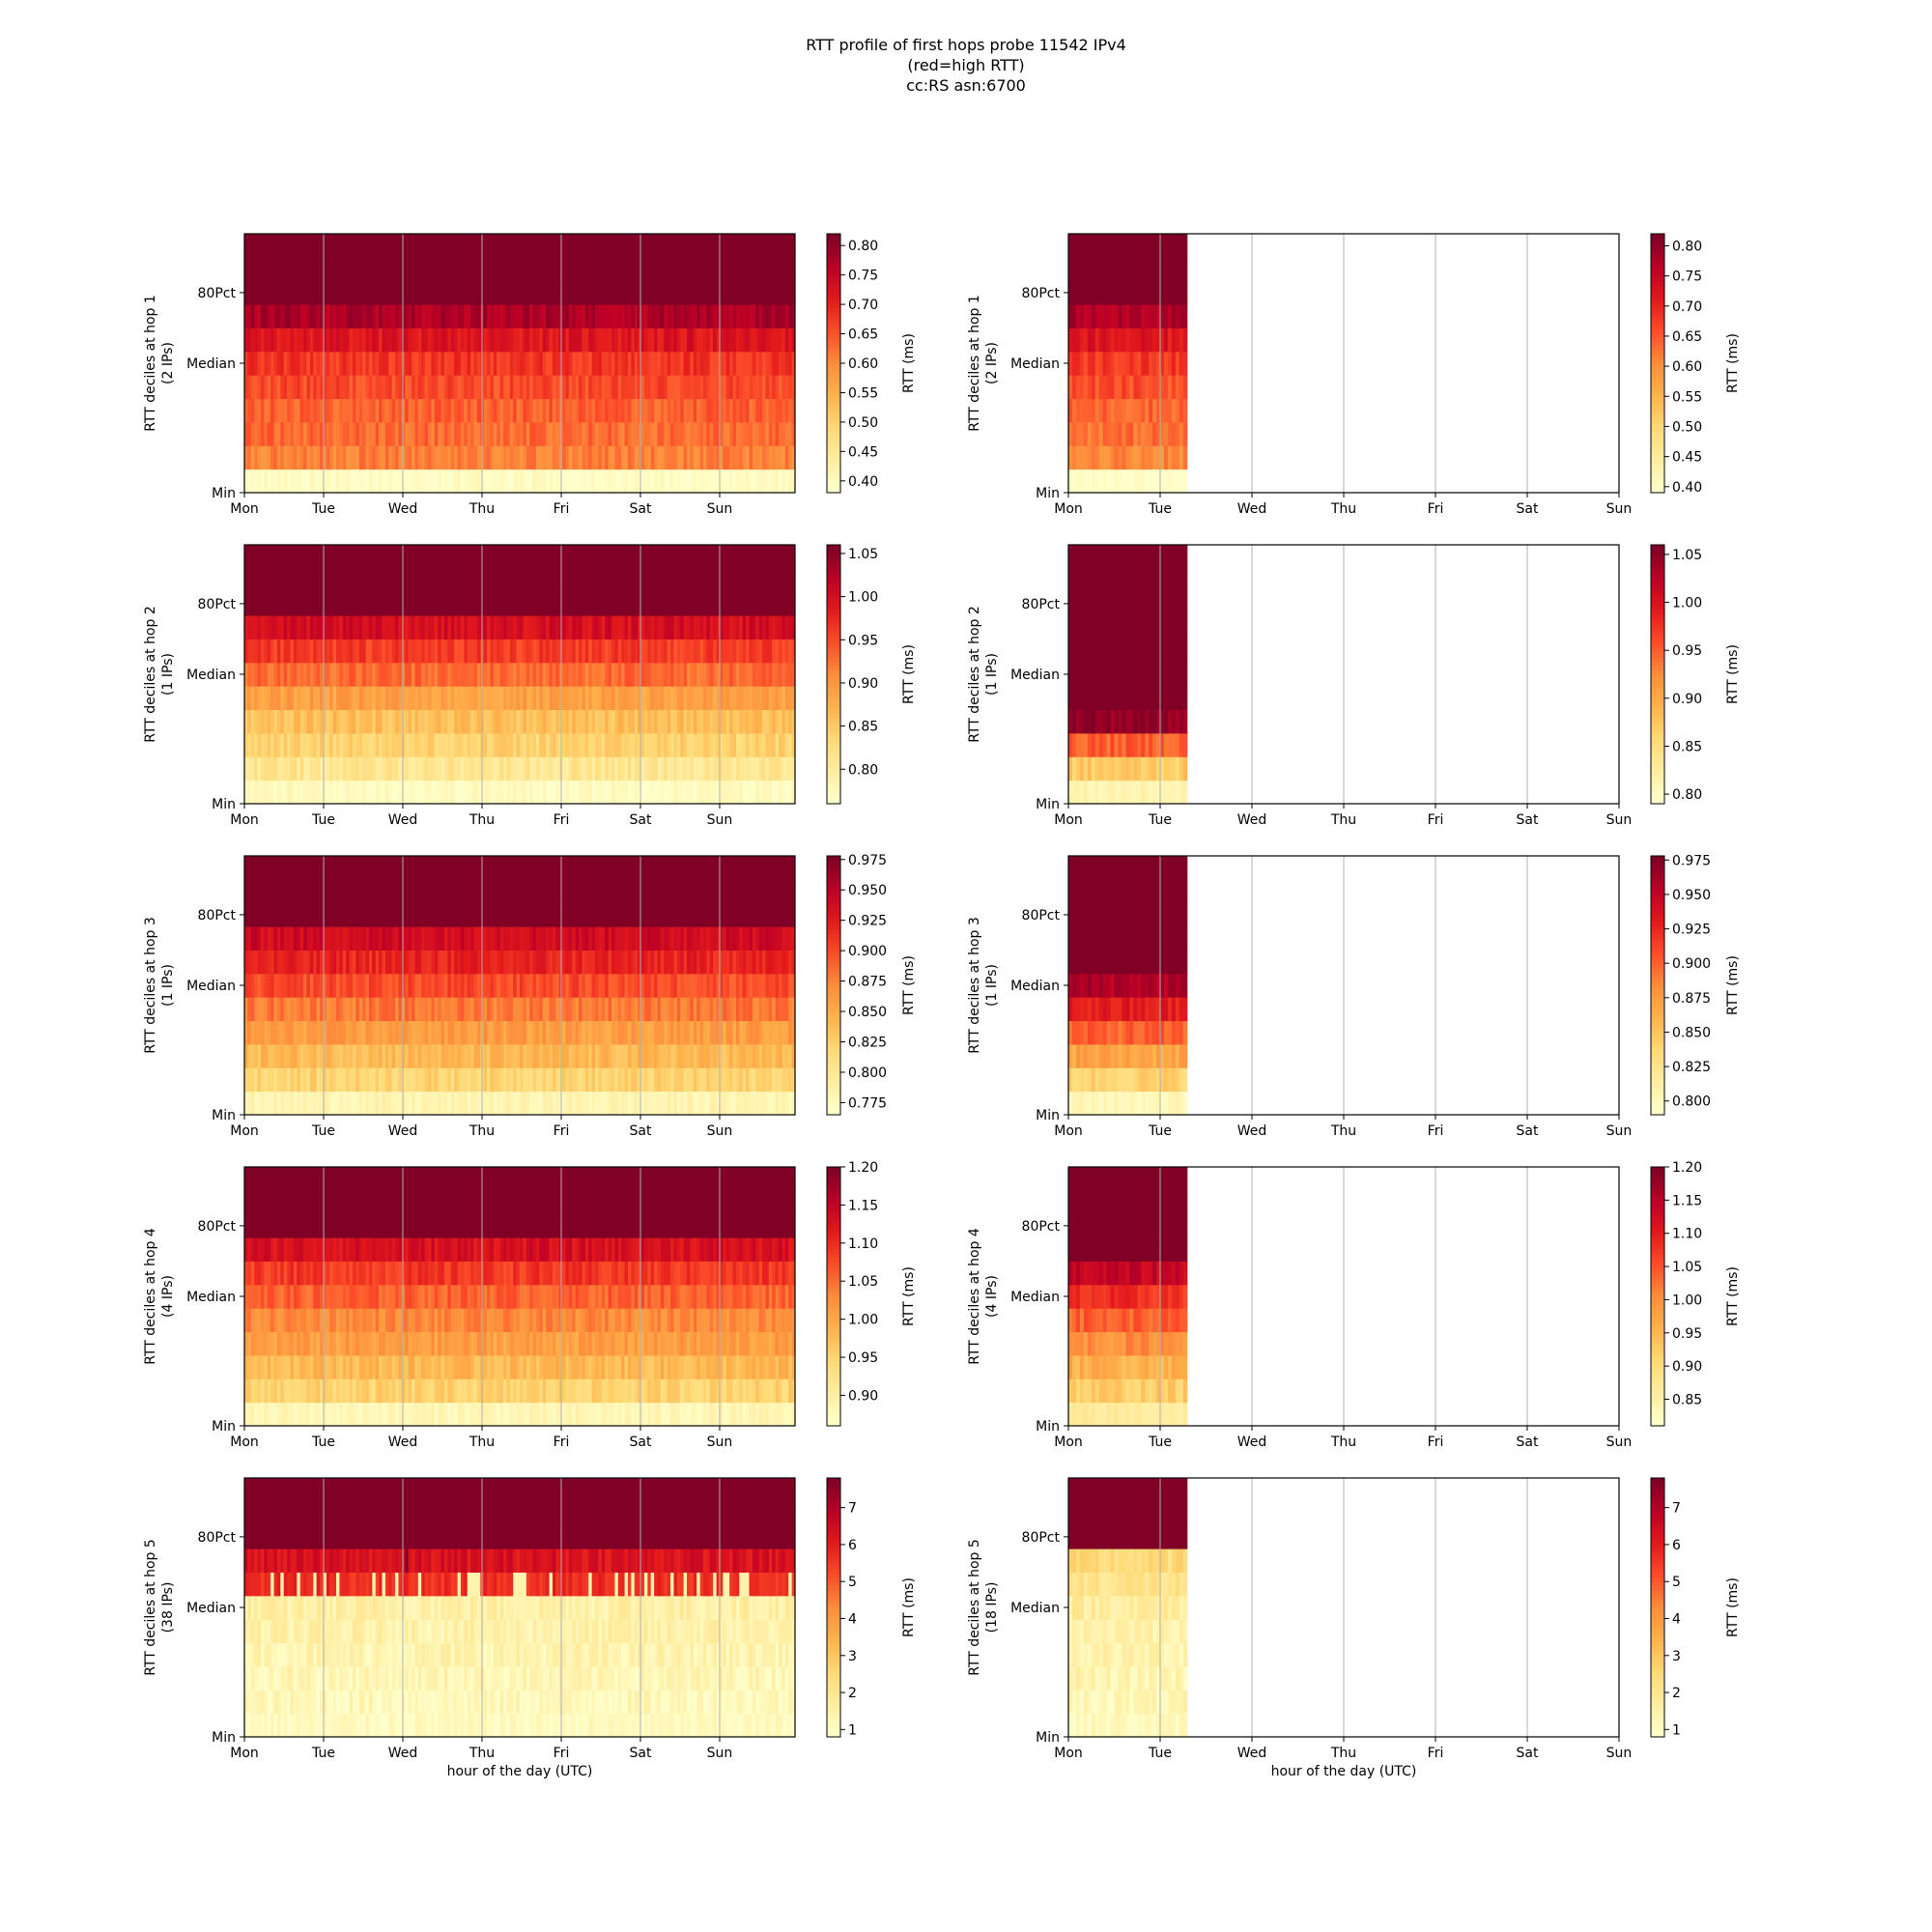 The width and height of the screenshot is (1932, 1932). I want to click on heatmap-cells, so click(519, 675).